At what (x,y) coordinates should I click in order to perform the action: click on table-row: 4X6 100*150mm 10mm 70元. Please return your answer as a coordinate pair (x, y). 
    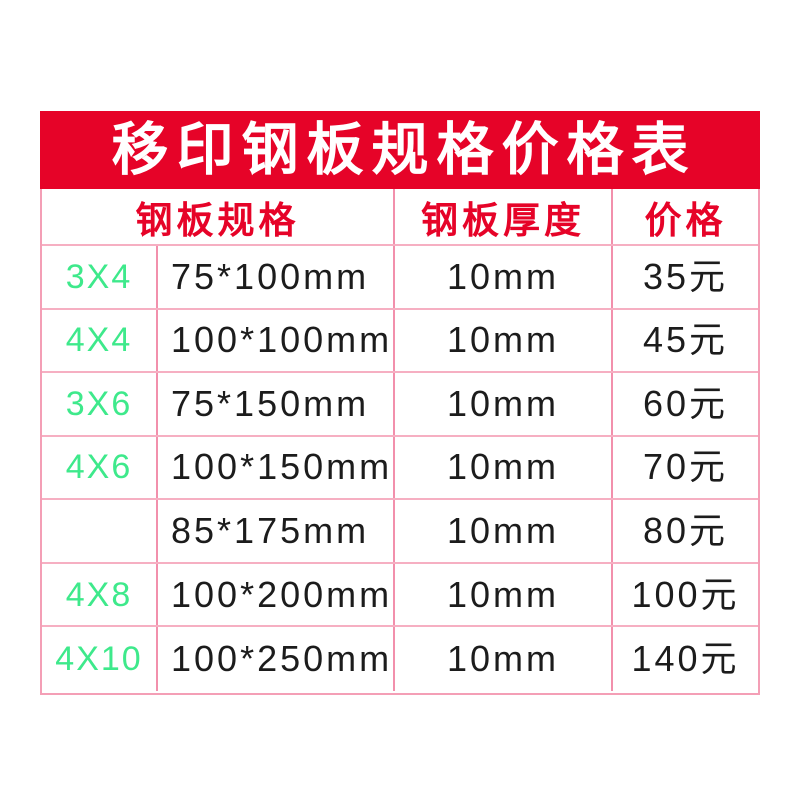
    Looking at the image, I should click on (400, 468).